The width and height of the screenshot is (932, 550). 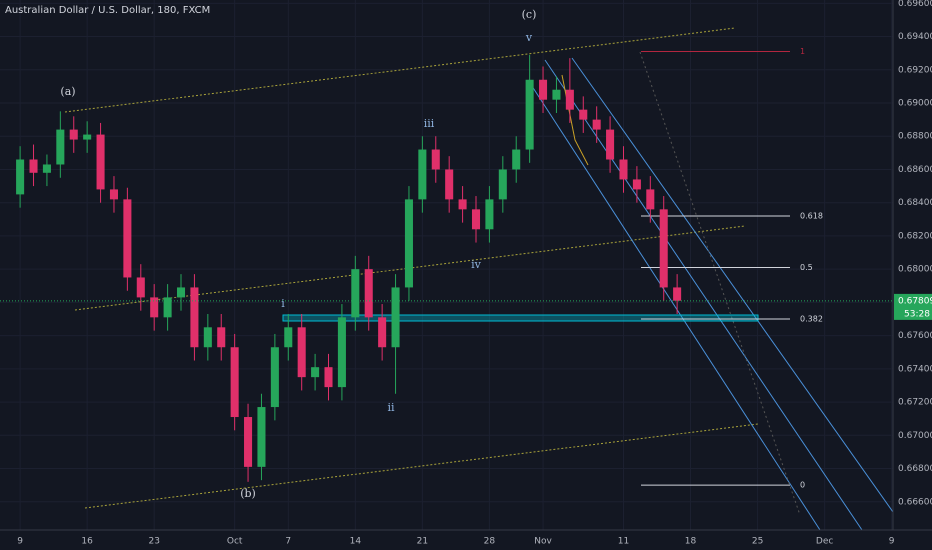 What do you see at coordinates (757, 542) in the screenshot?
I see `x-tick-label: 25` at bounding box center [757, 542].